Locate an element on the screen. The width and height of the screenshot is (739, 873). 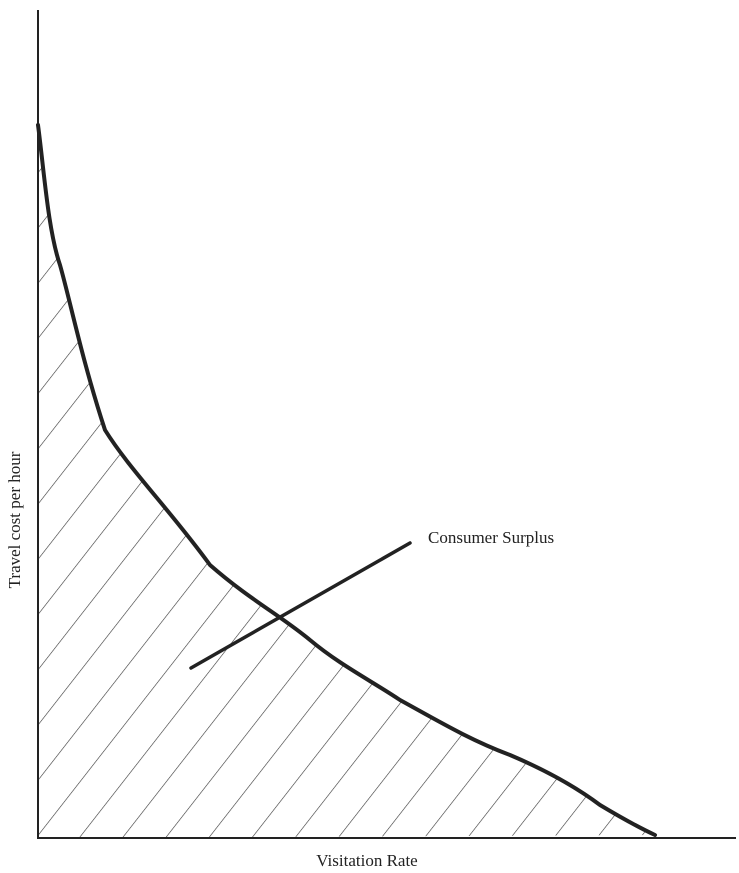
leader-line is located at coordinates (300, 605).